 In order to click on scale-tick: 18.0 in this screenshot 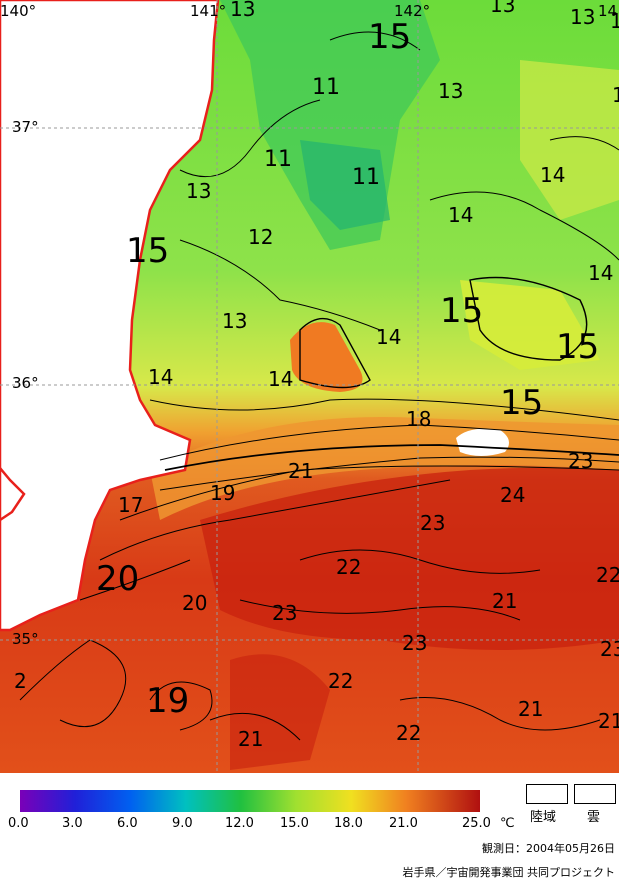, I will do `click(348, 823)`.